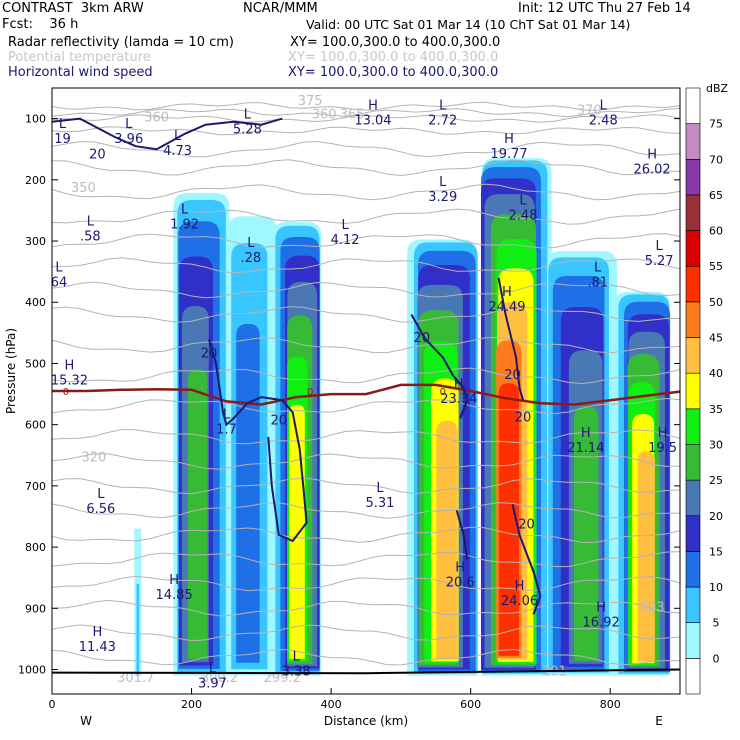 The height and width of the screenshot is (740, 740). What do you see at coordinates (610, 704) in the screenshot?
I see `x-tick-label: 800` at bounding box center [610, 704].